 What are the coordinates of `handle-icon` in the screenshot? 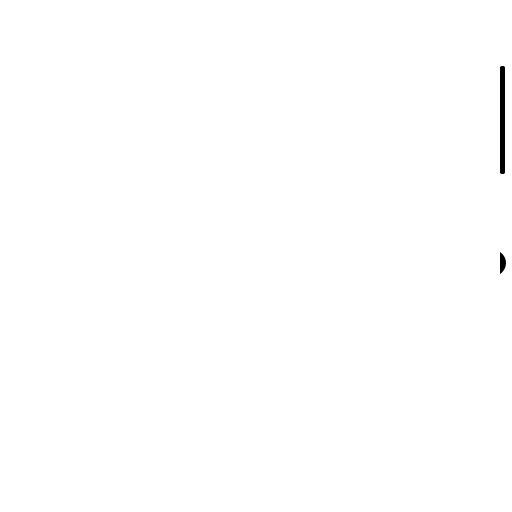 It's located at (503, 263).